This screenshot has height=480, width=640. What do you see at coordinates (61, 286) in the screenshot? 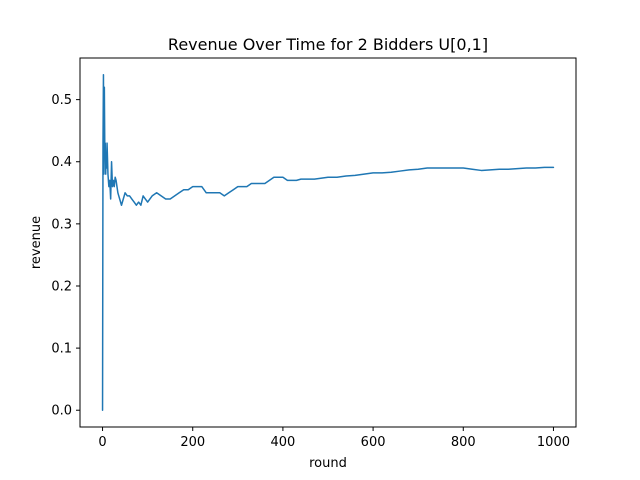
I see `y-tick-label: 0.2` at bounding box center [61, 286].